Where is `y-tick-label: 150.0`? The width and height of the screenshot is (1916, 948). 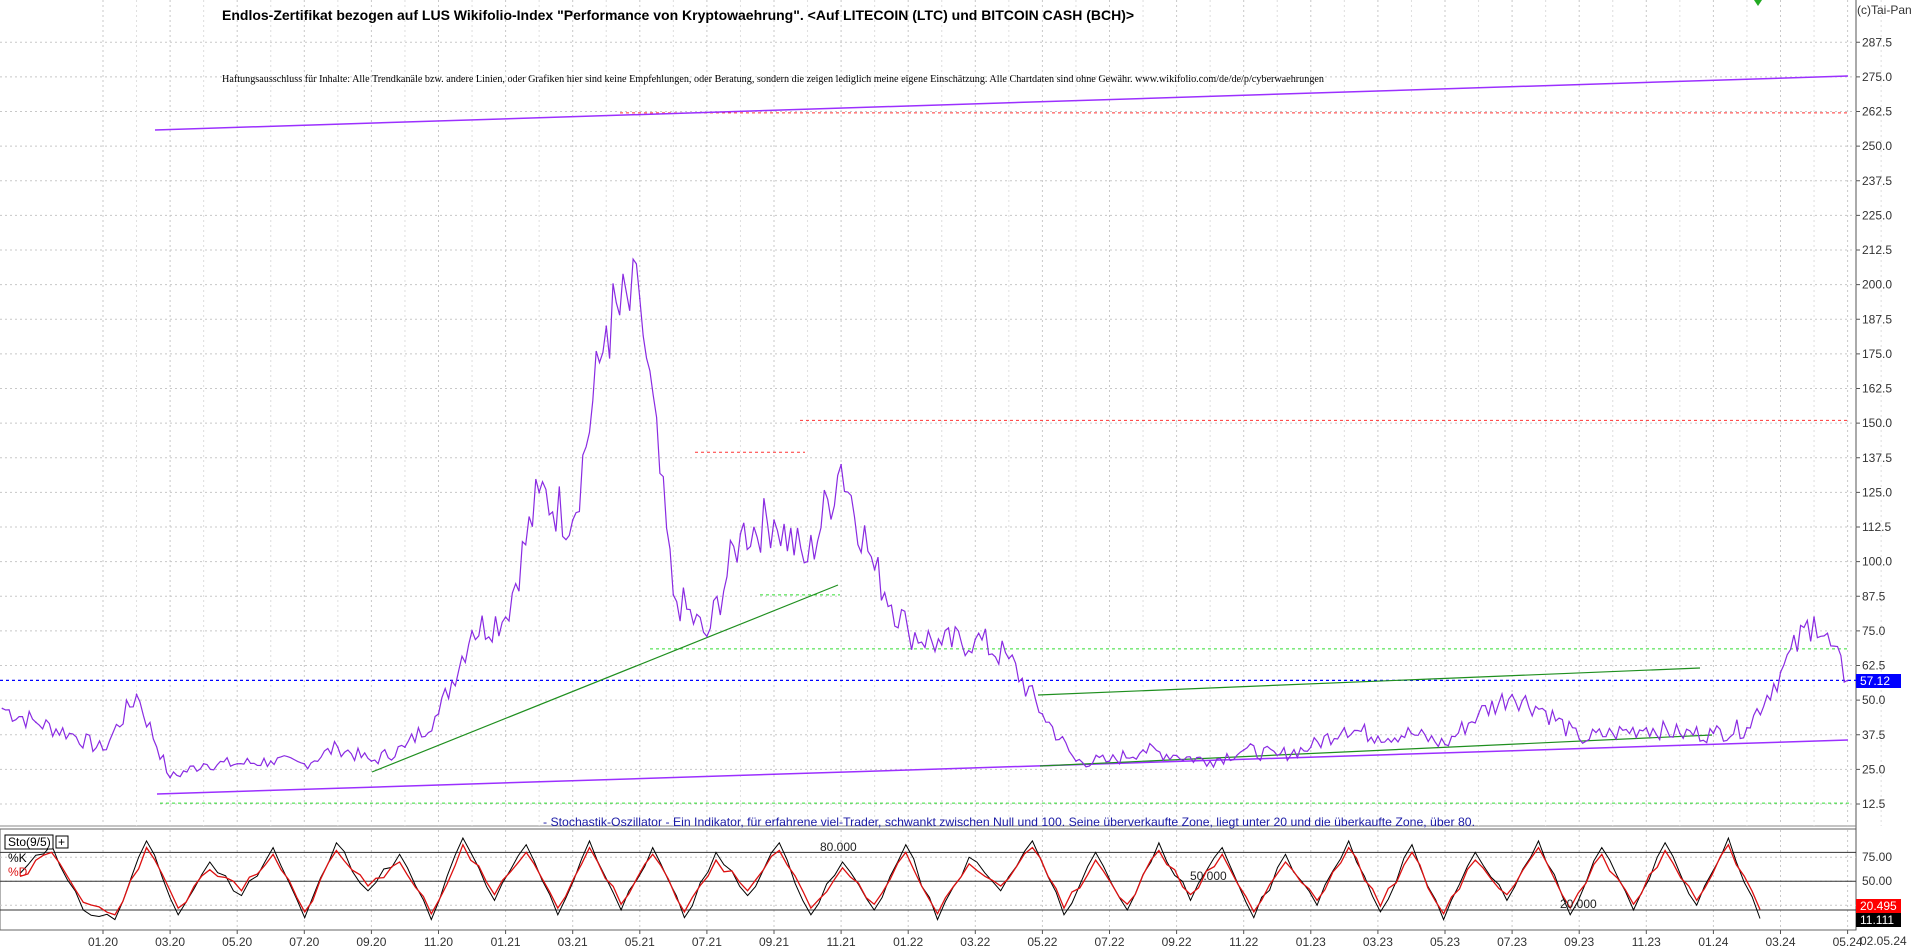 y-tick-label: 150.0 is located at coordinates (1877, 423).